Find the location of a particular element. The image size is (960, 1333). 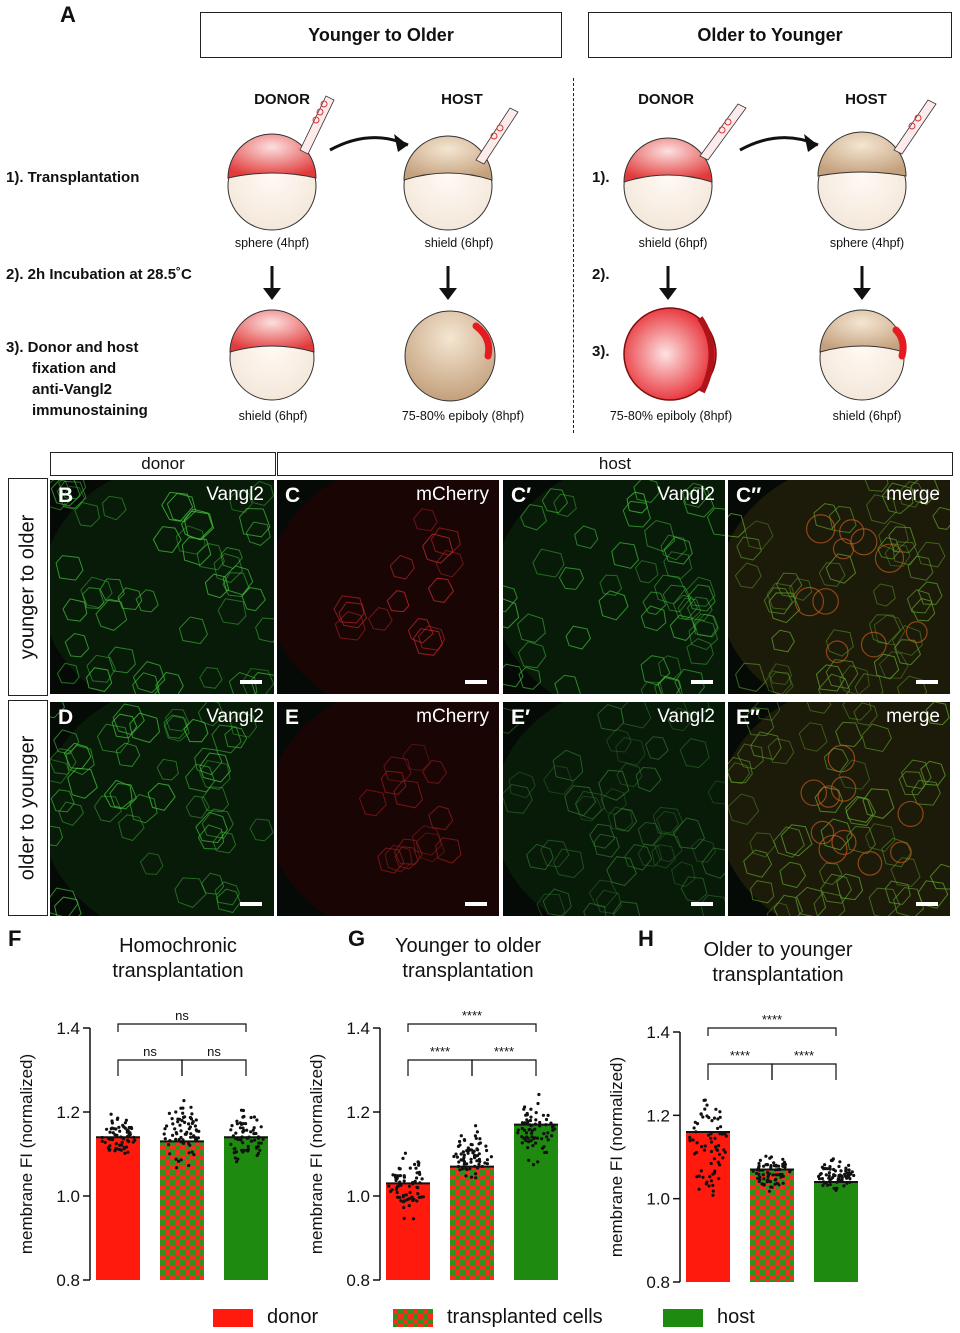

micrograph-panel-letter: C″ is located at coordinates (749, 495).